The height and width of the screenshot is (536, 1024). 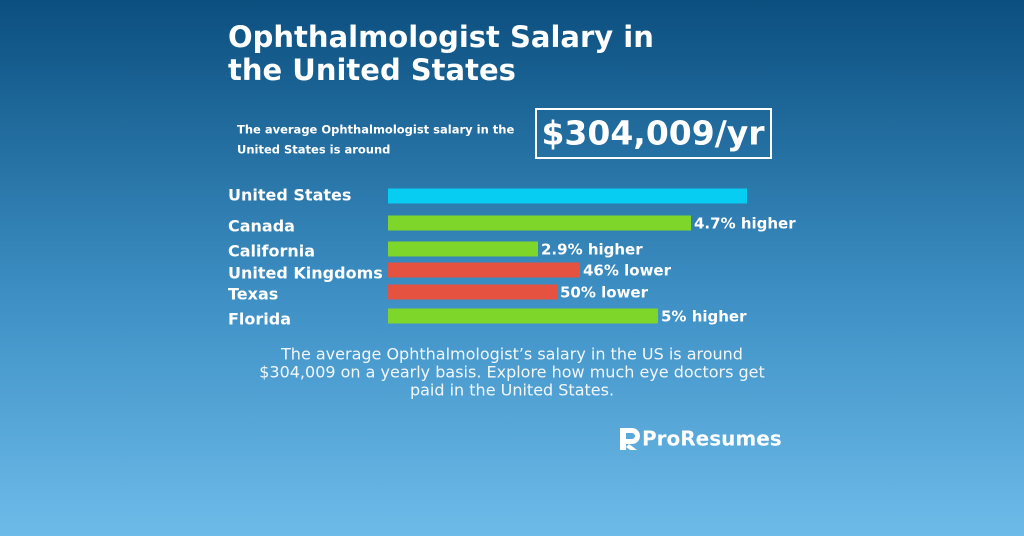 What do you see at coordinates (627, 271) in the screenshot?
I see `bar-note: 46% lower` at bounding box center [627, 271].